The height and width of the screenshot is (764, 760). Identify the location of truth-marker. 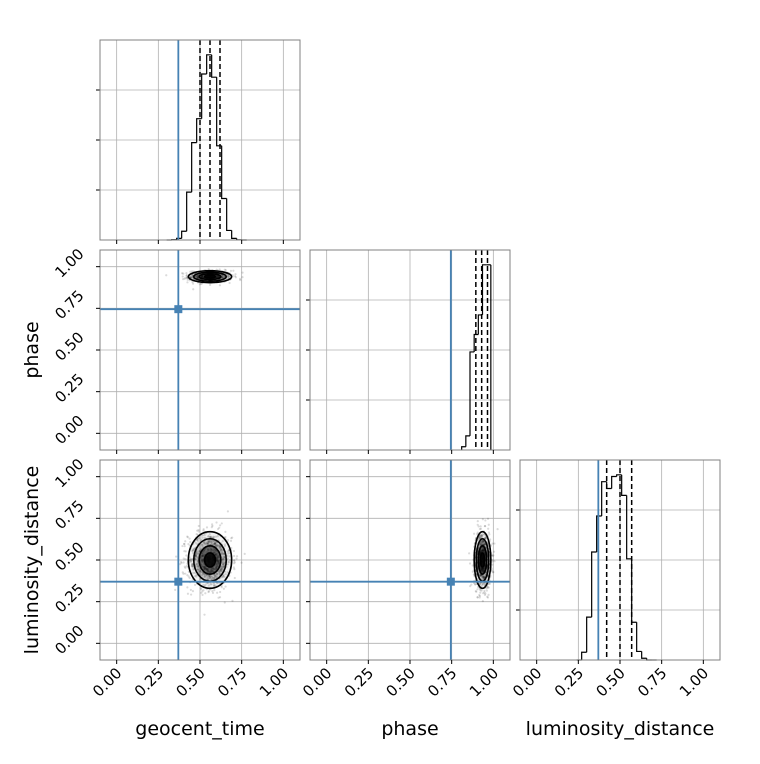
(451, 582).